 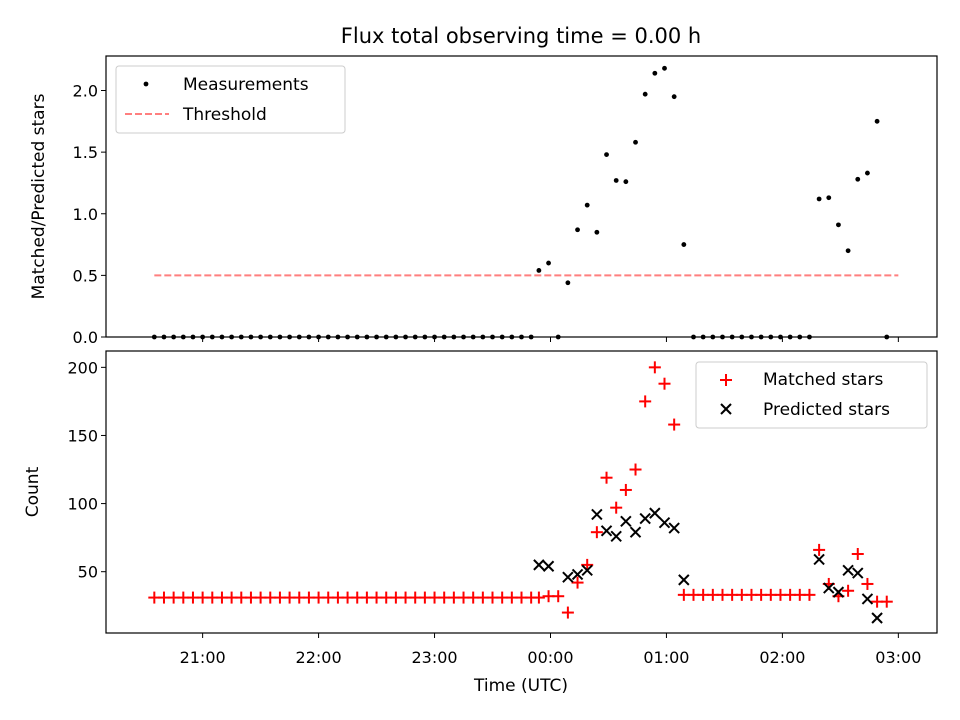 What do you see at coordinates (550, 650) in the screenshot?
I see `count-x-axis: 21:00 22:00 23:00 00:00 01:00 02:00 03:00` at bounding box center [550, 650].